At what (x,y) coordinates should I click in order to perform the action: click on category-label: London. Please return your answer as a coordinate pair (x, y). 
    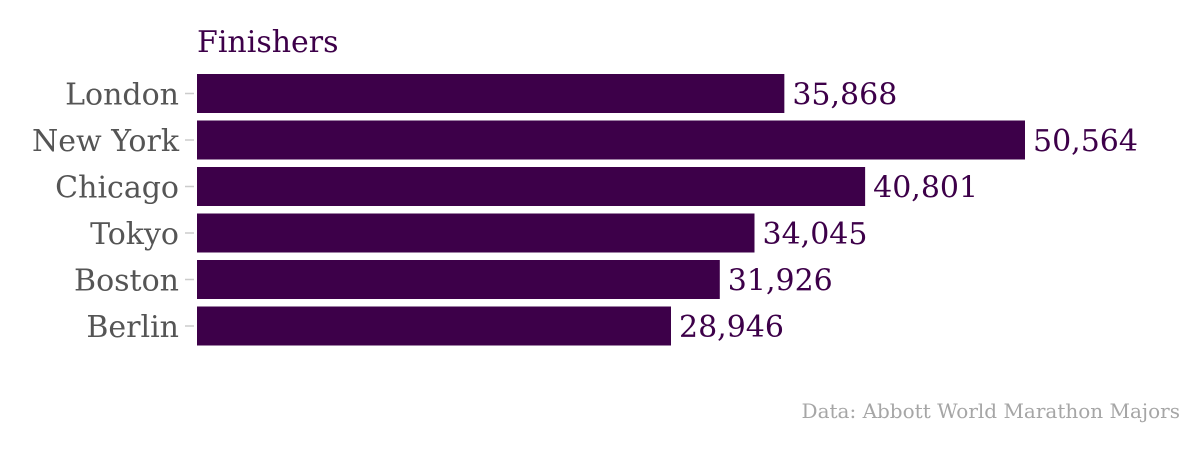
    Looking at the image, I should click on (122, 95).